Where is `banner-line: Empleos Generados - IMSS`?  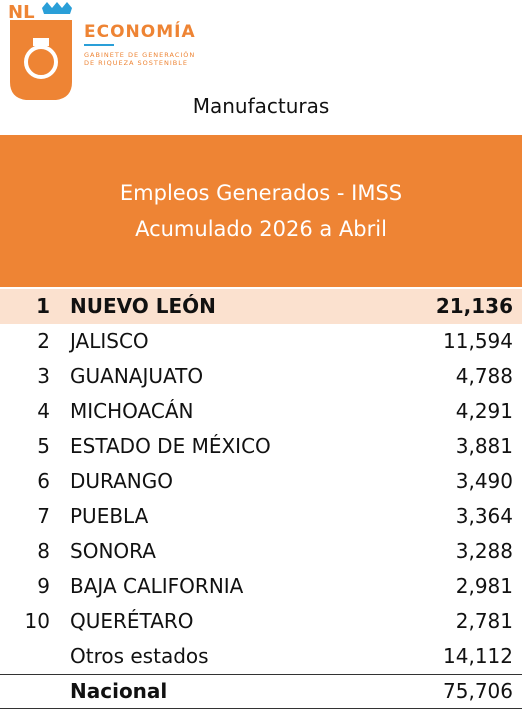 banner-line: Empleos Generados - IMSS is located at coordinates (261, 193).